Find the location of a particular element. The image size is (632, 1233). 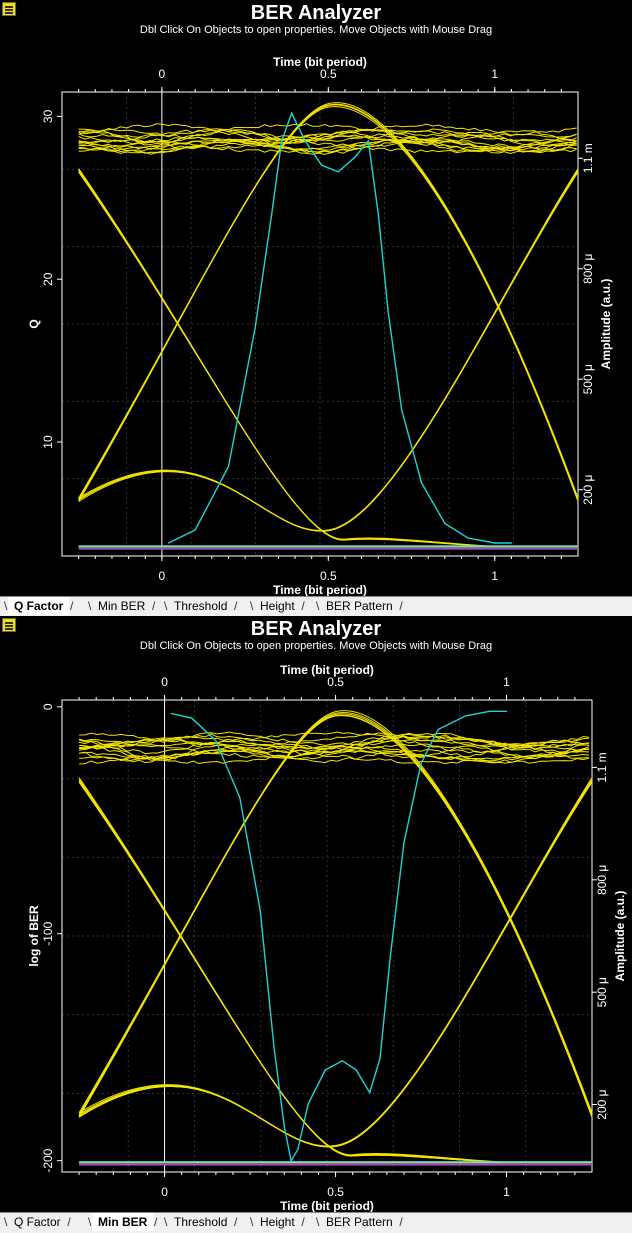

x-tick-label-top: 1 is located at coordinates (506, 682).